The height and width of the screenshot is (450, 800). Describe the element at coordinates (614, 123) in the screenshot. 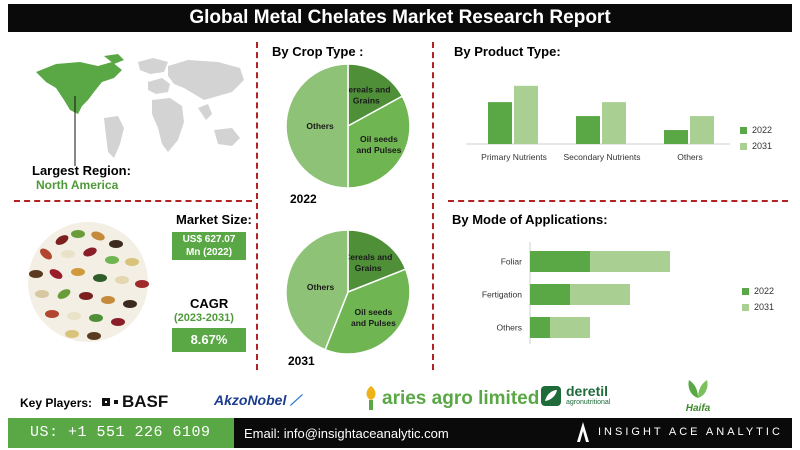

I see `bar-2031-secondary-nutrients` at that location.